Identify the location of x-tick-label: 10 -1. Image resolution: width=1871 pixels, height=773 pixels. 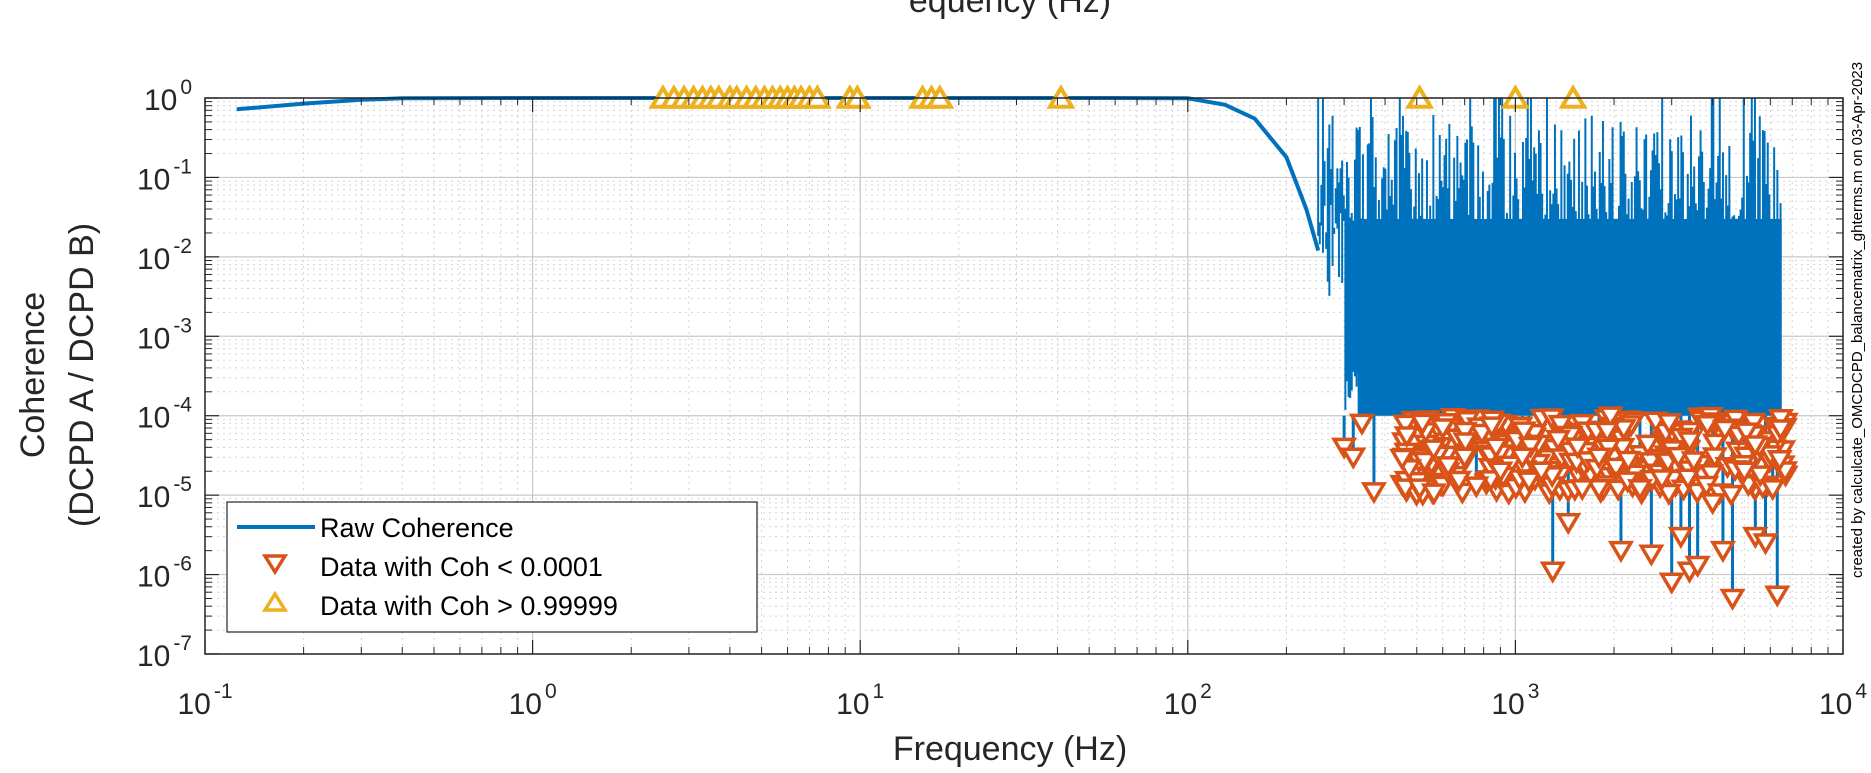
(204, 700).